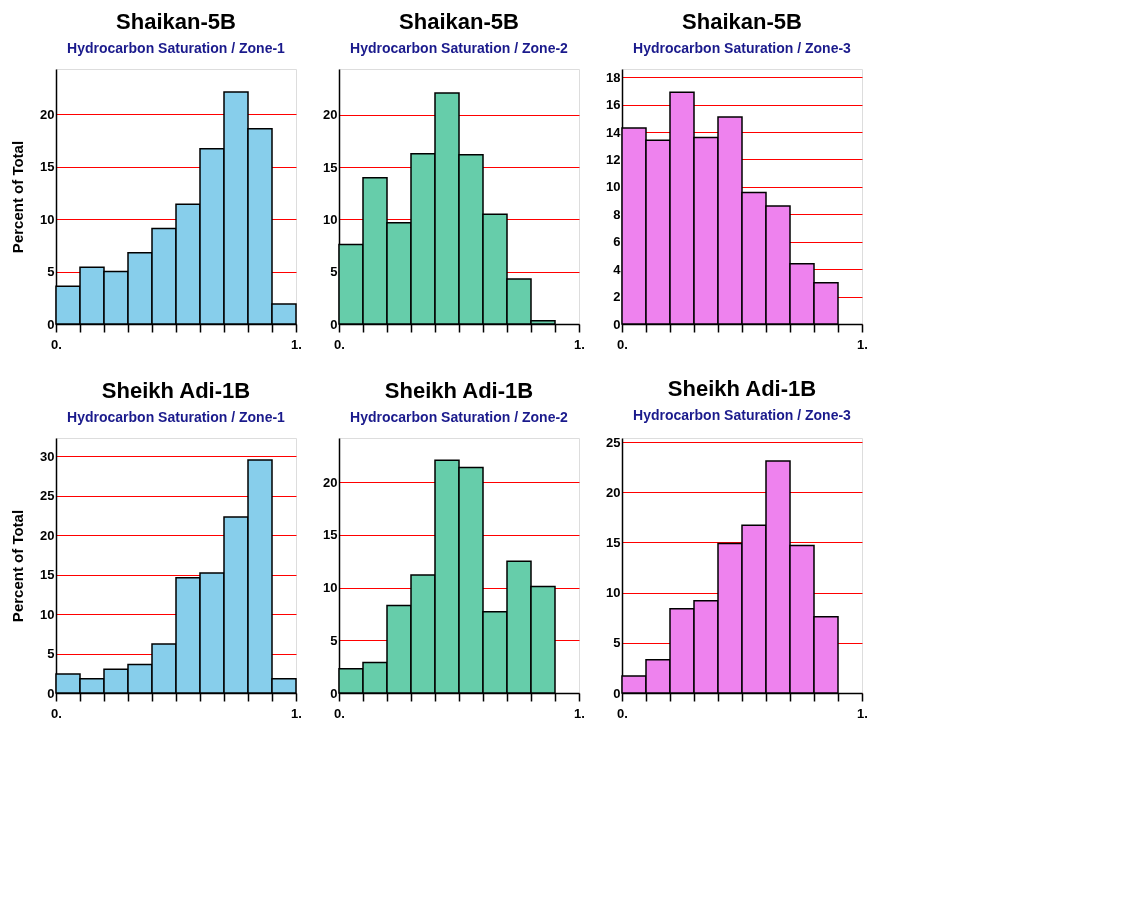 The height and width of the screenshot is (914, 1138). I want to click on y-tick-label: 2, so click(617, 297).